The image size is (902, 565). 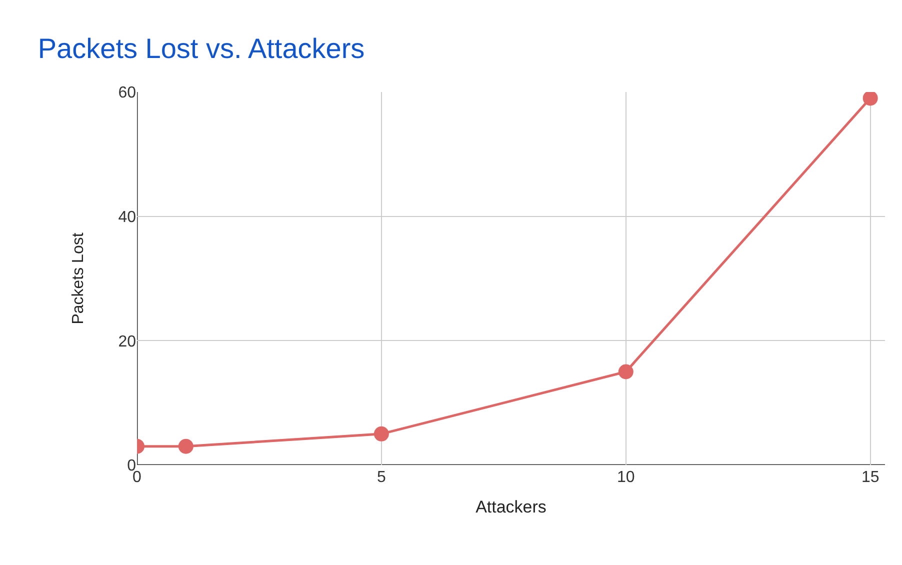 What do you see at coordinates (625, 477) in the screenshot?
I see `x-tick-label: 10` at bounding box center [625, 477].